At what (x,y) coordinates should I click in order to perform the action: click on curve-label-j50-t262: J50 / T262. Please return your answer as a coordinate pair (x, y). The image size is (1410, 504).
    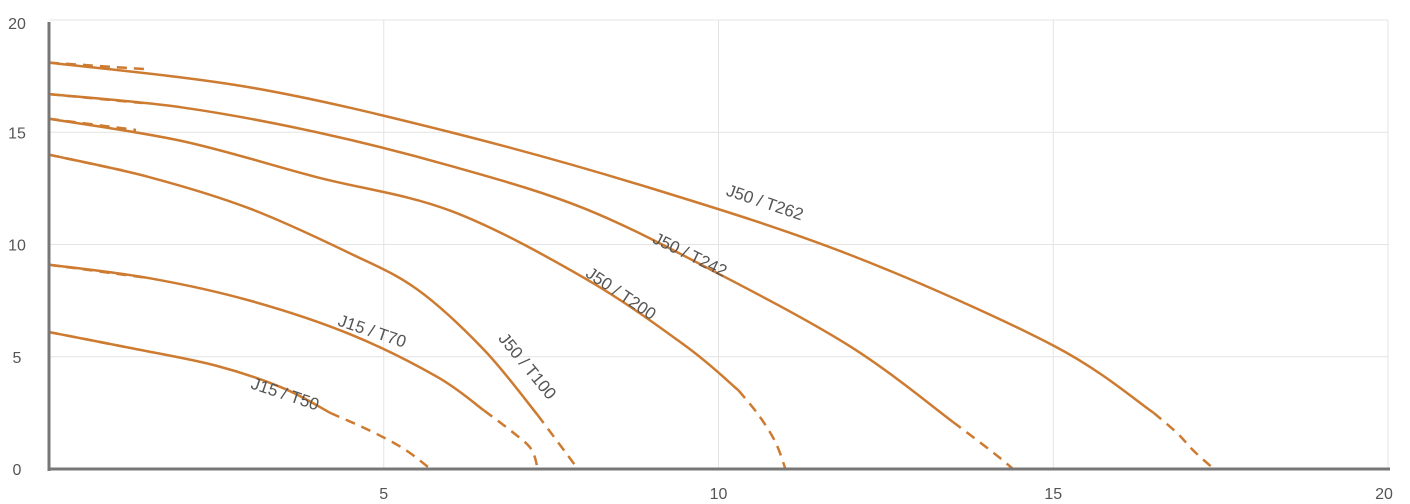
    Looking at the image, I should click on (765, 202).